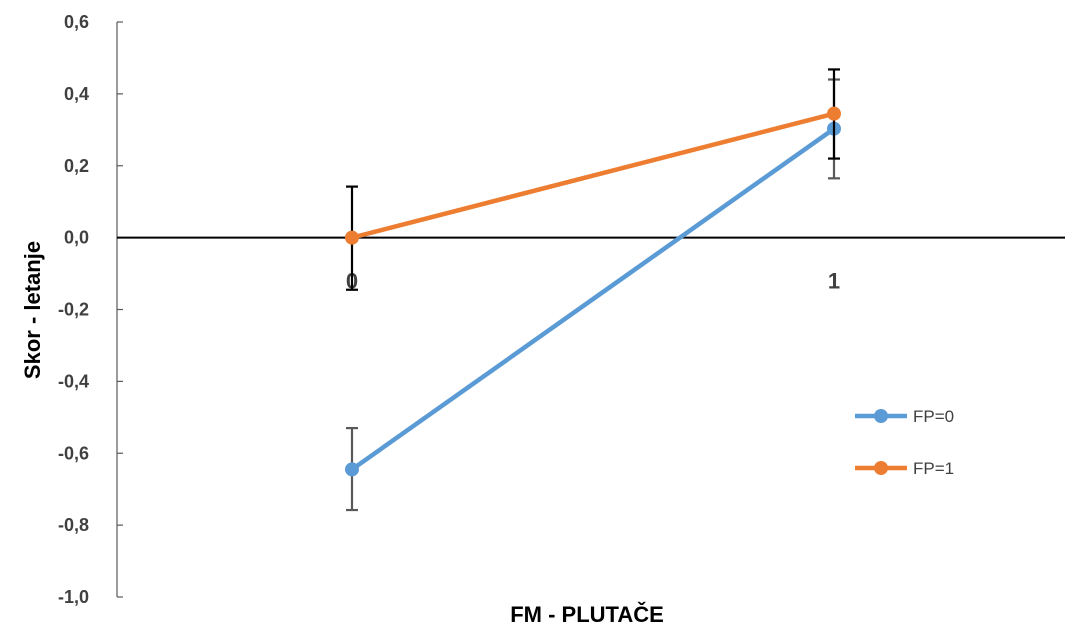 This screenshot has height=636, width=1065. What do you see at coordinates (587, 614) in the screenshot?
I see `x-axis-title: FM - PLUTAČE` at bounding box center [587, 614].